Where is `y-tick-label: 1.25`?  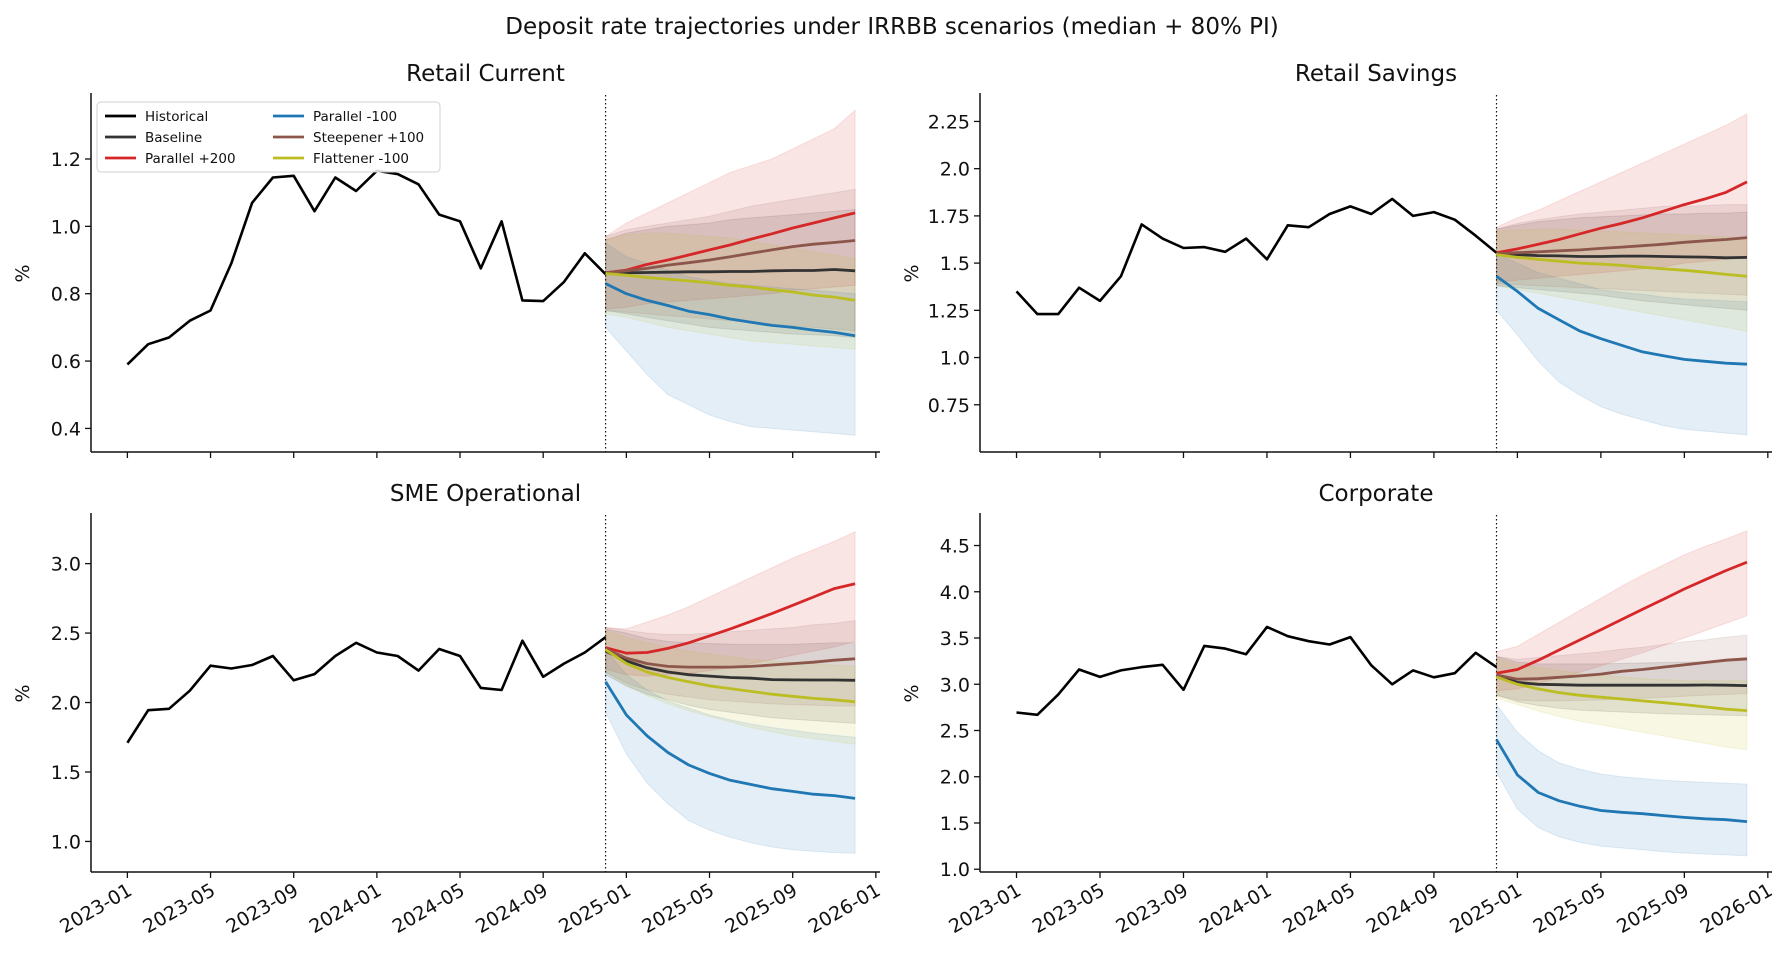
y-tick-label: 1.25 is located at coordinates (949, 311).